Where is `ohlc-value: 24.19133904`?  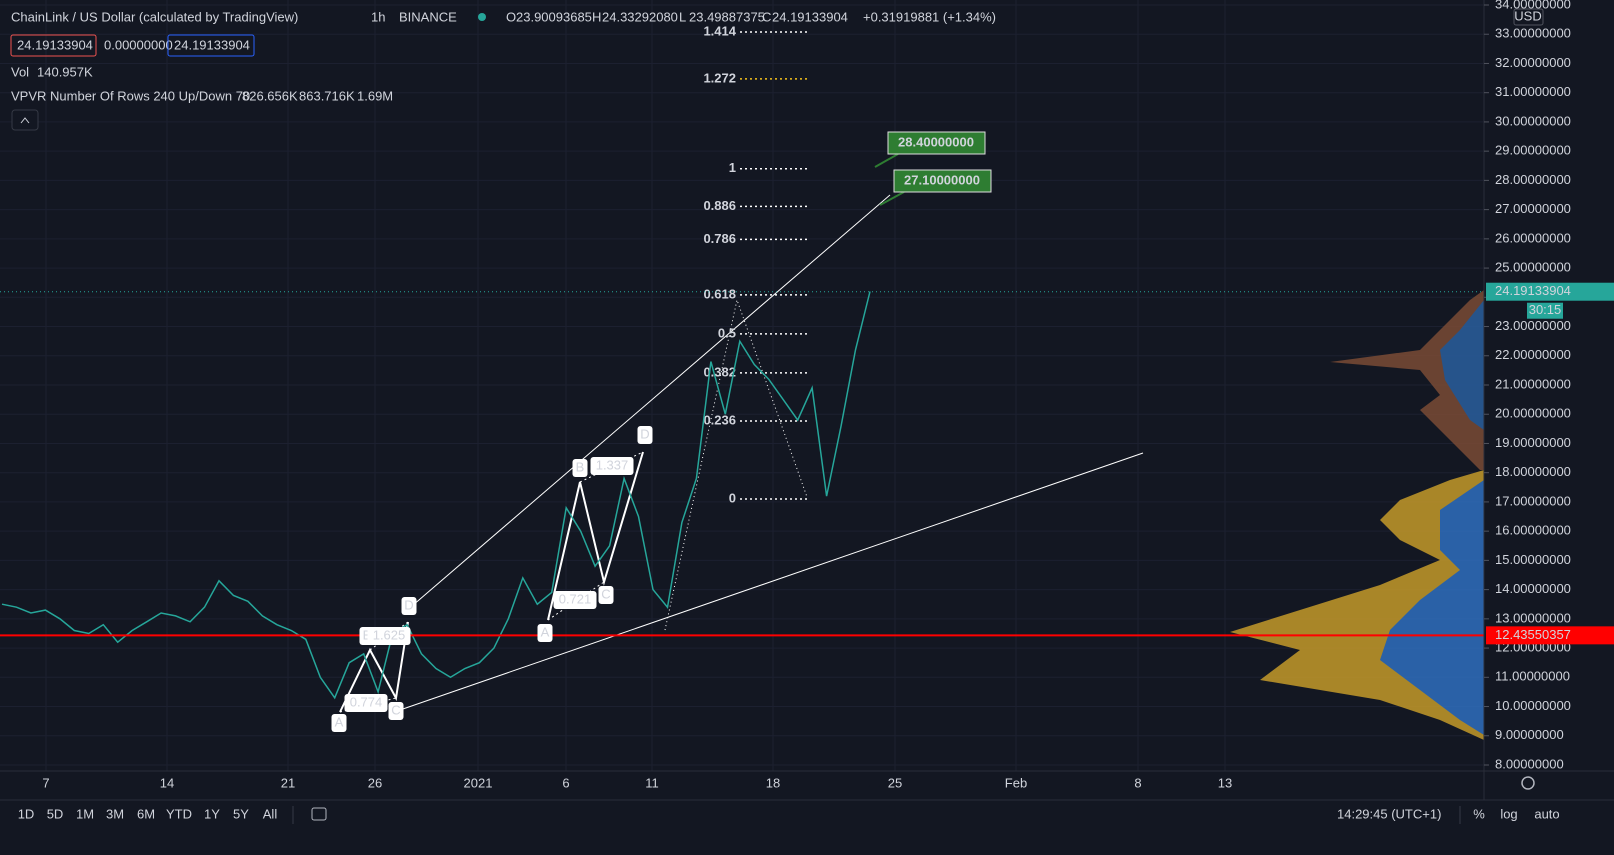
ohlc-value: 24.19133904 is located at coordinates (810, 16).